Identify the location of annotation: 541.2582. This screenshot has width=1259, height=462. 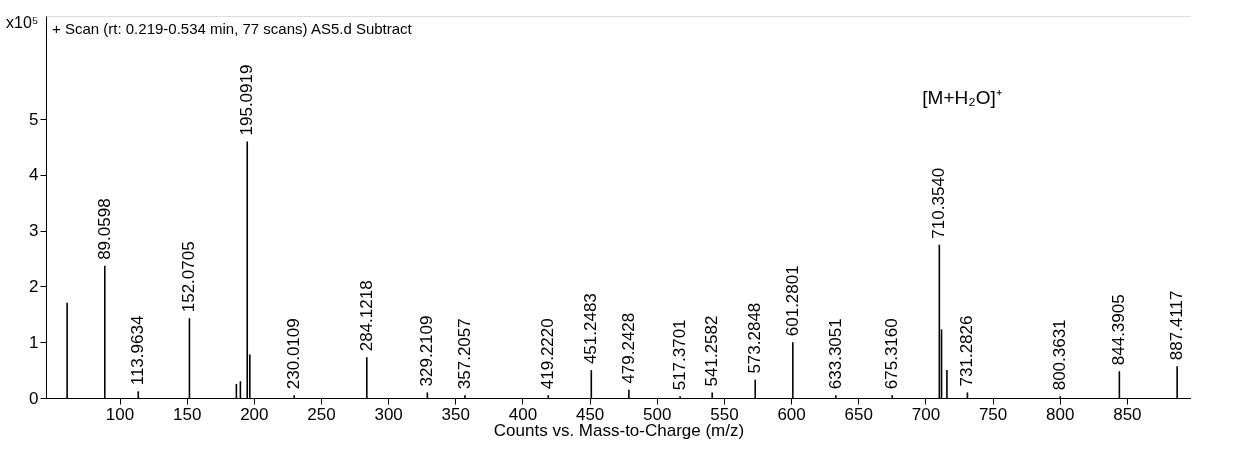
(712, 351).